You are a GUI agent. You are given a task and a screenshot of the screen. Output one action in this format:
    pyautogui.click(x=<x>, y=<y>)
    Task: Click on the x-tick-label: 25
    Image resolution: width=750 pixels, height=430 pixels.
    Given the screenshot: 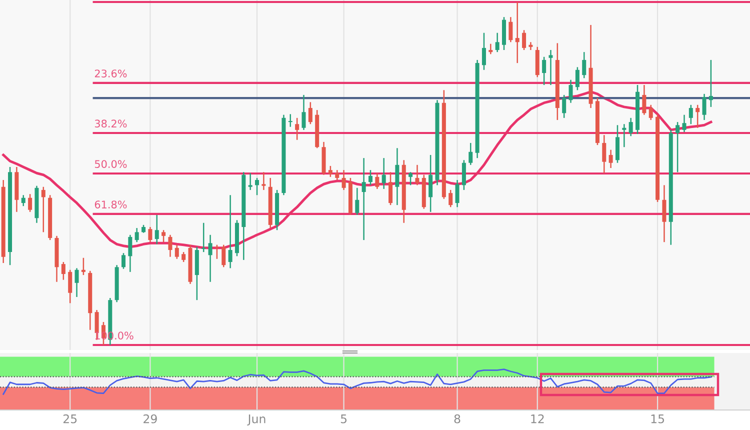 What is the action you would take?
    pyautogui.click(x=70, y=419)
    